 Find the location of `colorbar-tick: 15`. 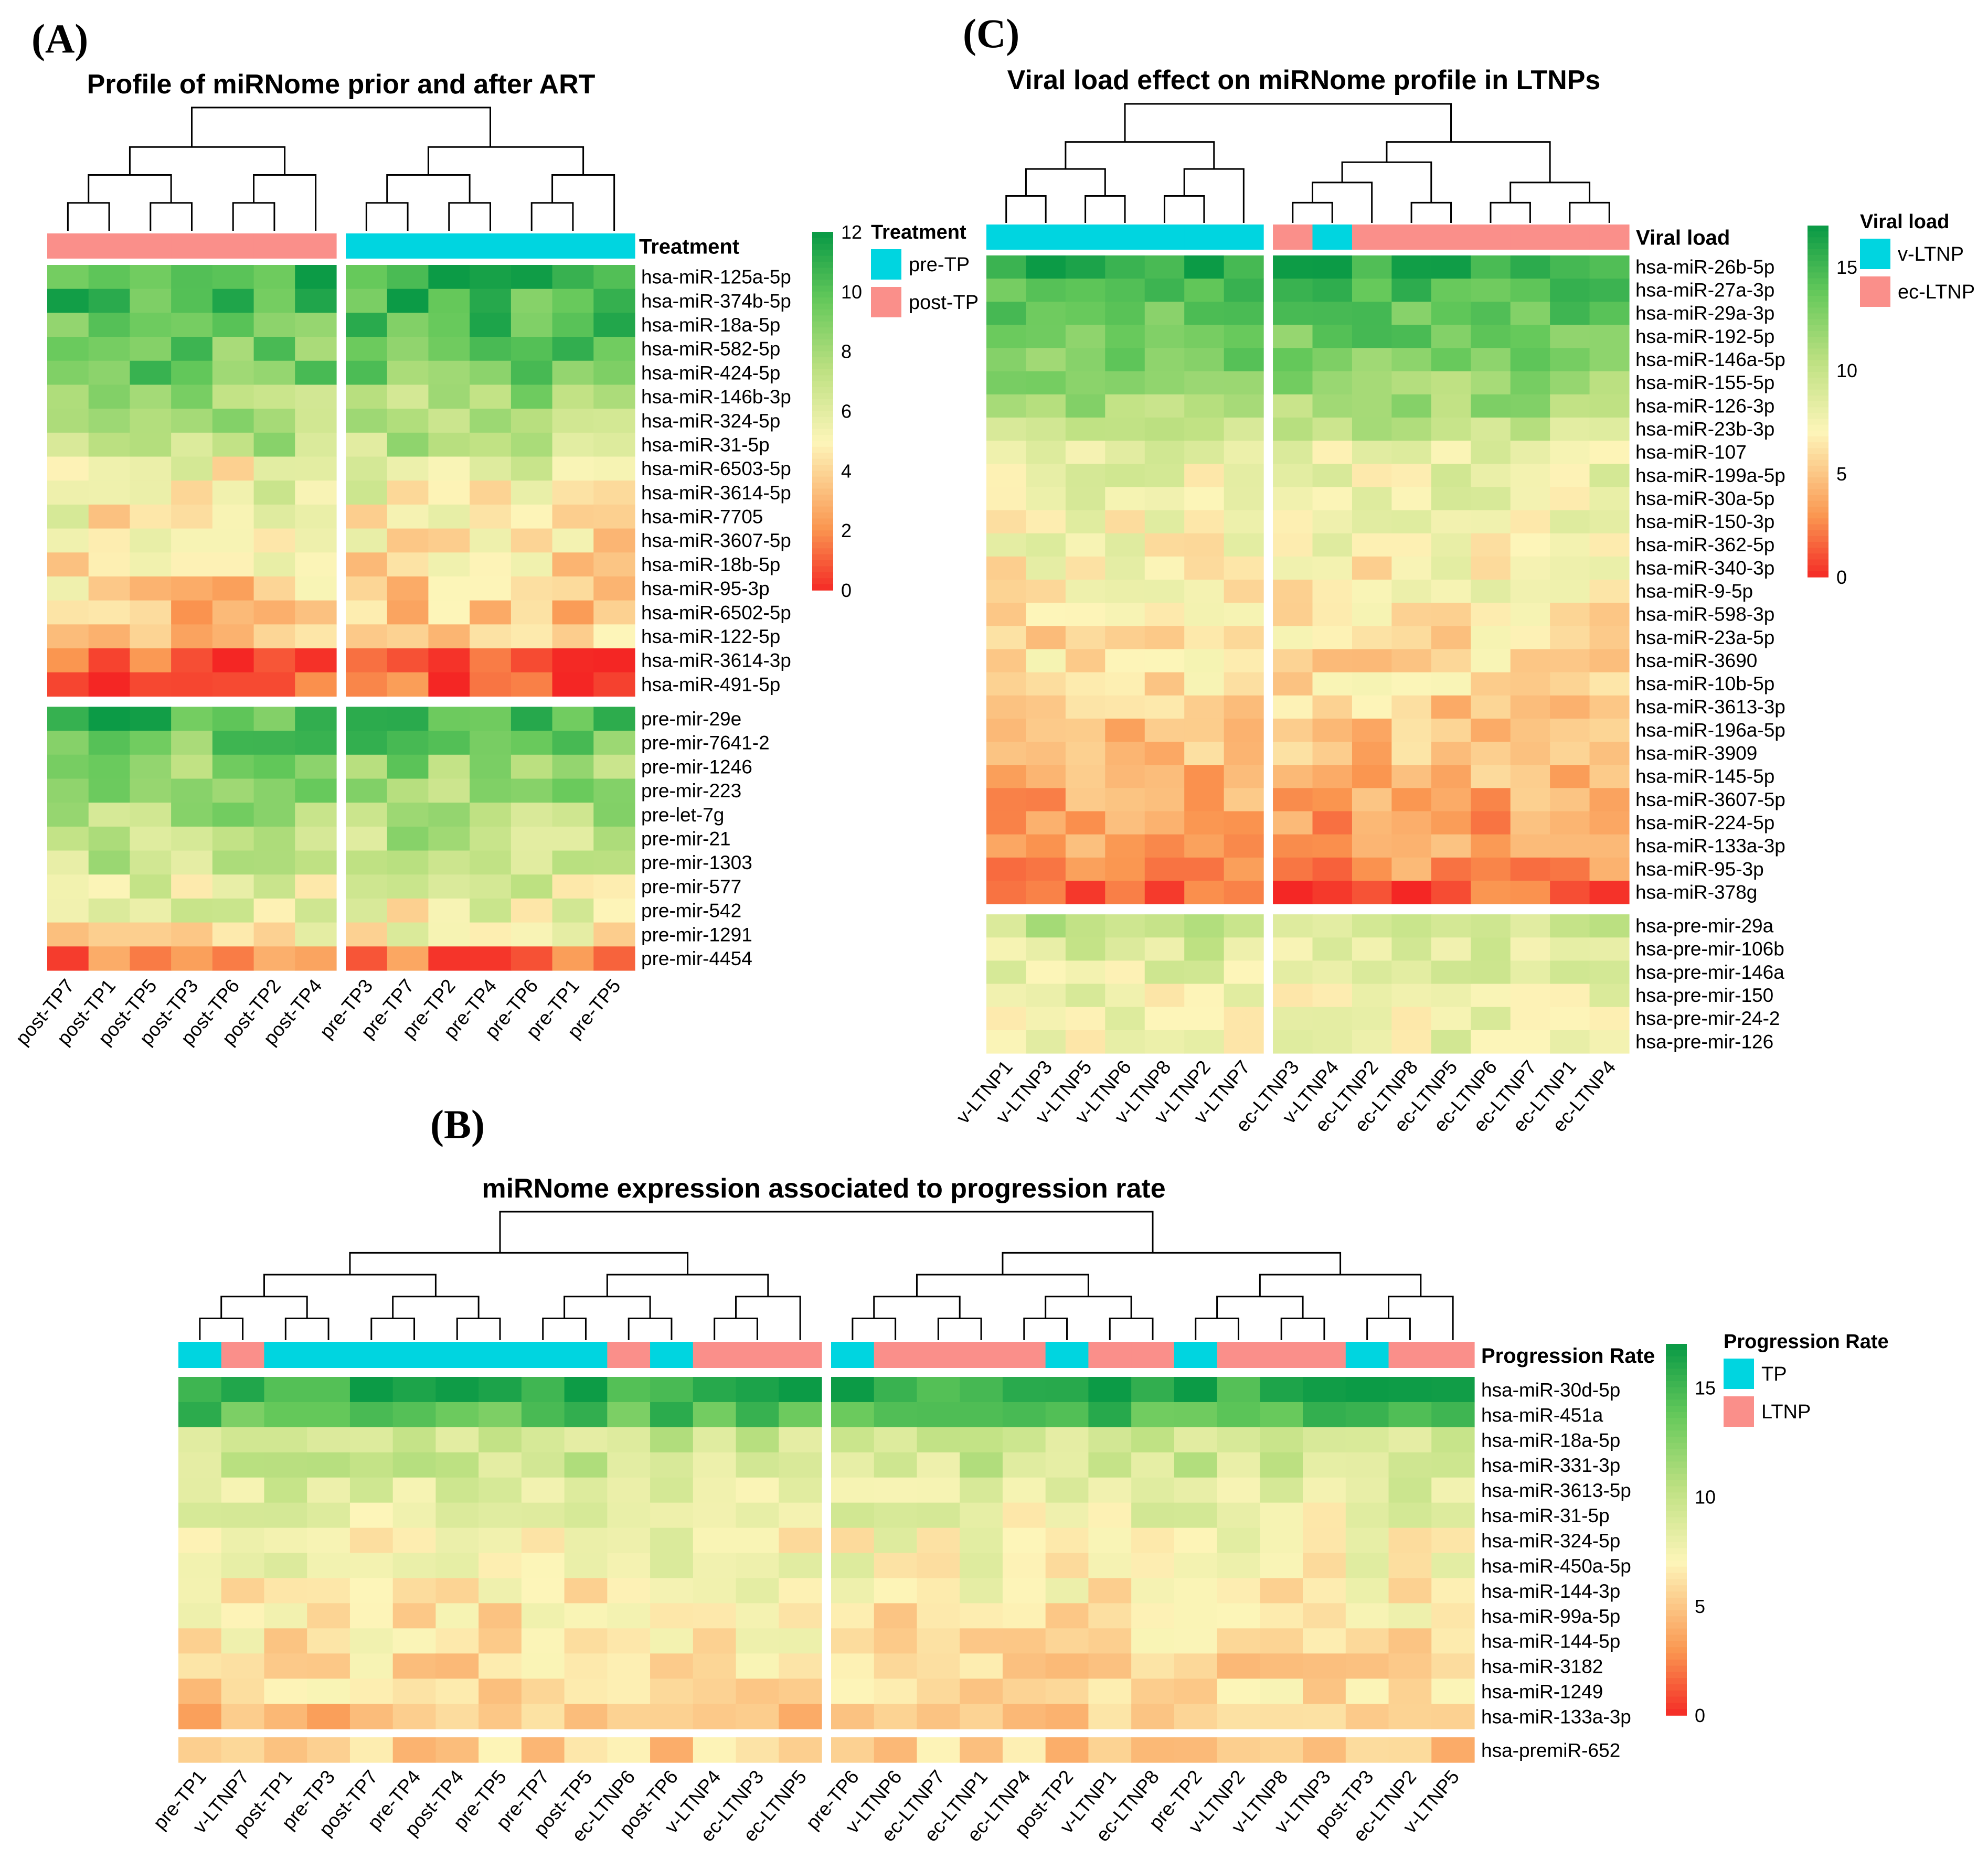

colorbar-tick: 15 is located at coordinates (1706, 1388).